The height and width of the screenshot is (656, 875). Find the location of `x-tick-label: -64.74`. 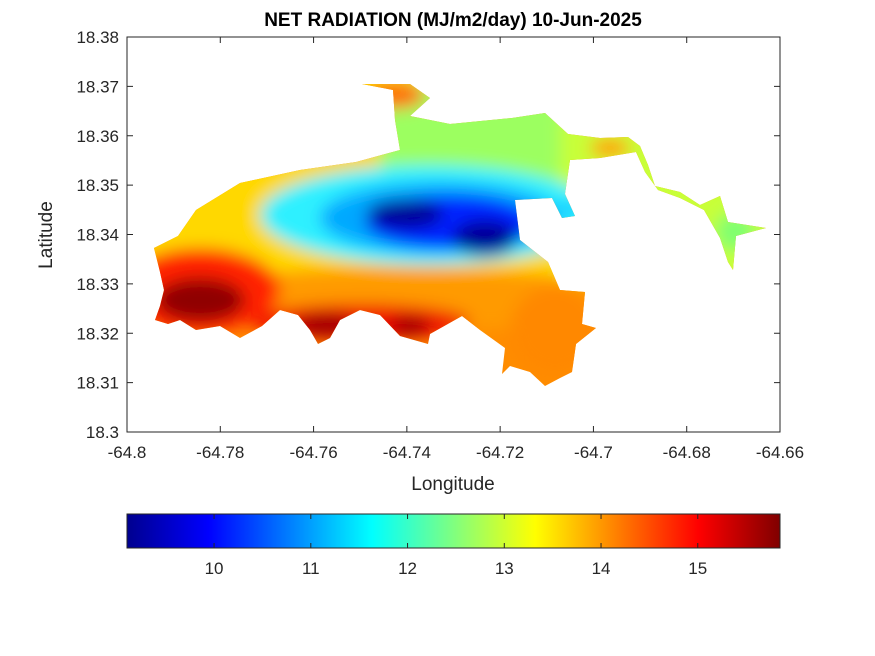

x-tick-label: -64.74 is located at coordinates (407, 452).